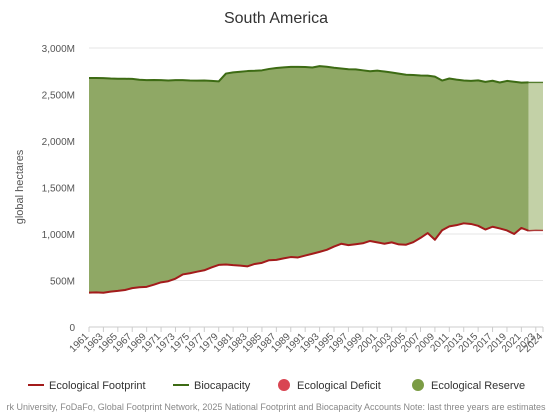 This screenshot has width=553, height=415. I want to click on ecological-reserve-estimate-area, so click(535, 156).